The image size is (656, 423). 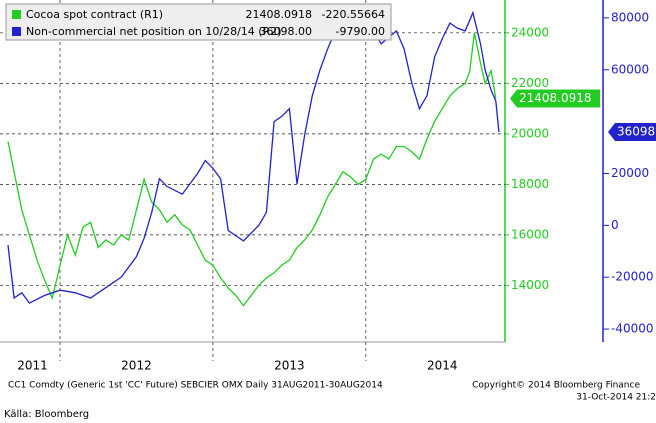 What do you see at coordinates (630, 173) in the screenshot?
I see `y2-tick-label: 20000` at bounding box center [630, 173].